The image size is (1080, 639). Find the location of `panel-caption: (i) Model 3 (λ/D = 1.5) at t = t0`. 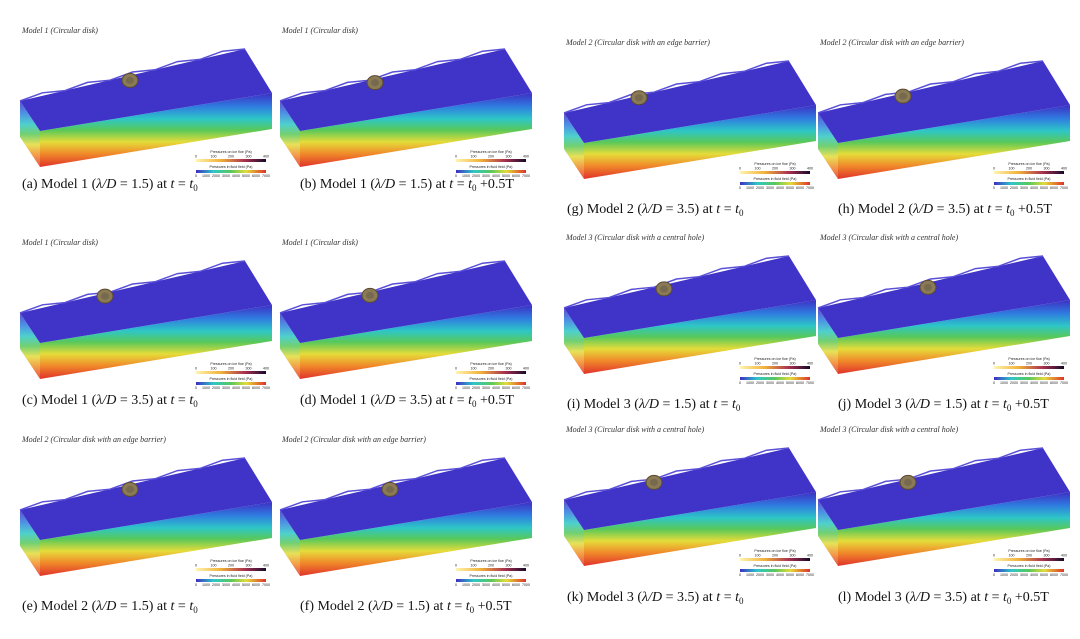

panel-caption: (i) Model 3 (λ/D = 1.5) at t = t0 is located at coordinates (654, 405).